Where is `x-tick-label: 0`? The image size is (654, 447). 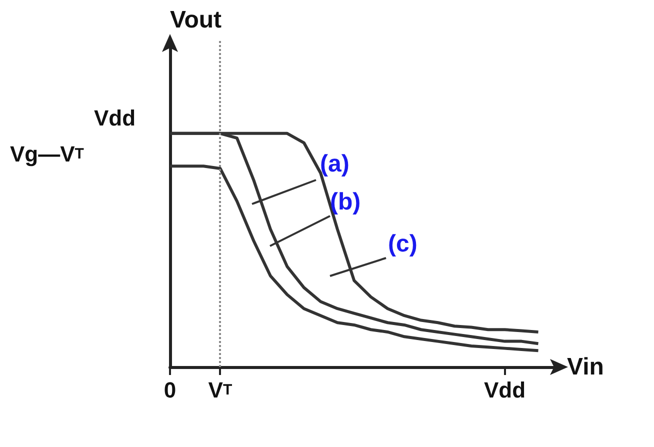
x-tick-label: 0 is located at coordinates (170, 390).